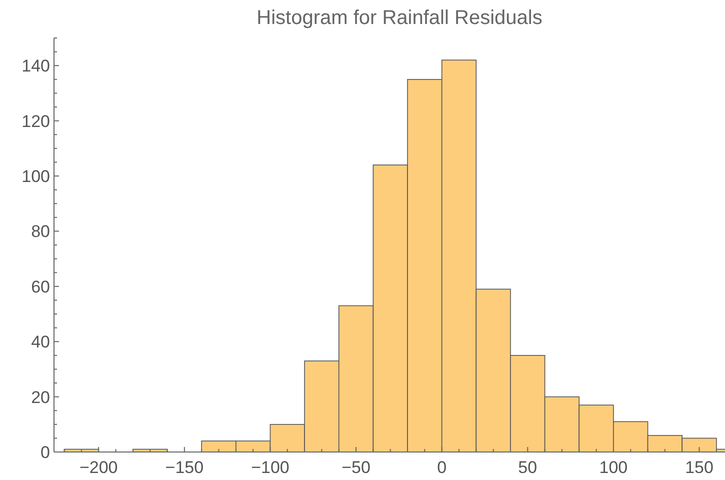 The image size is (725, 480). Describe the element at coordinates (40, 397) in the screenshot. I see `y-tick-label: 20` at that location.